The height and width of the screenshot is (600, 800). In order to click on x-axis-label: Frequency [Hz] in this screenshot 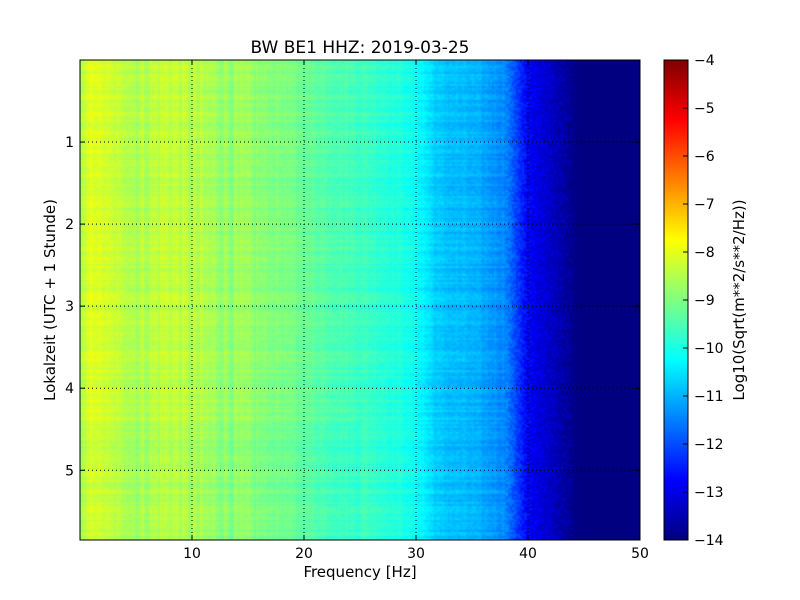, I will do `click(359, 572)`.